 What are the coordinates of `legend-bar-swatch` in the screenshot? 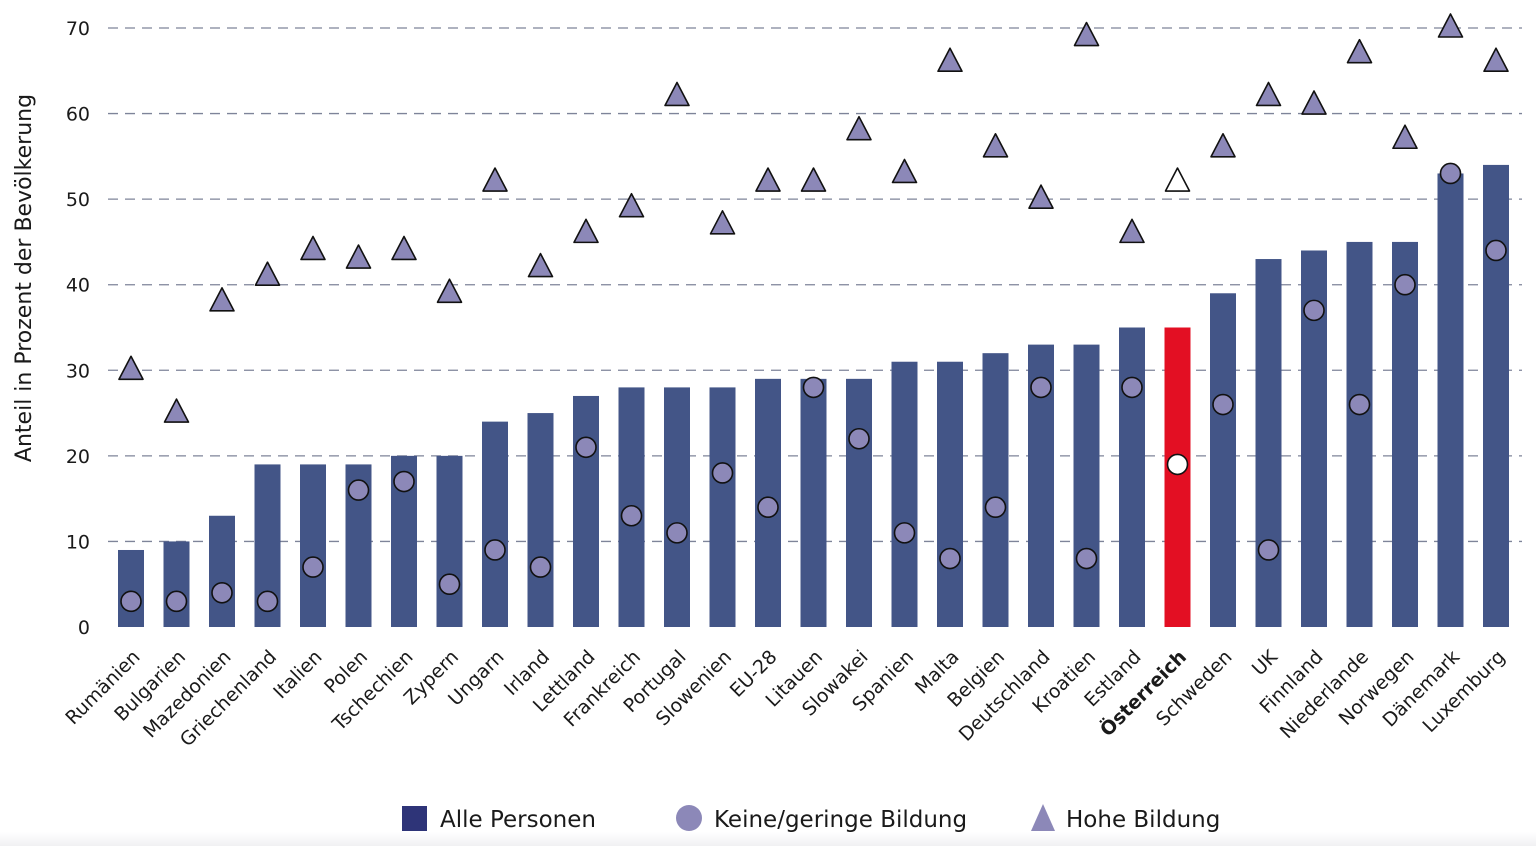 It's located at (414, 818).